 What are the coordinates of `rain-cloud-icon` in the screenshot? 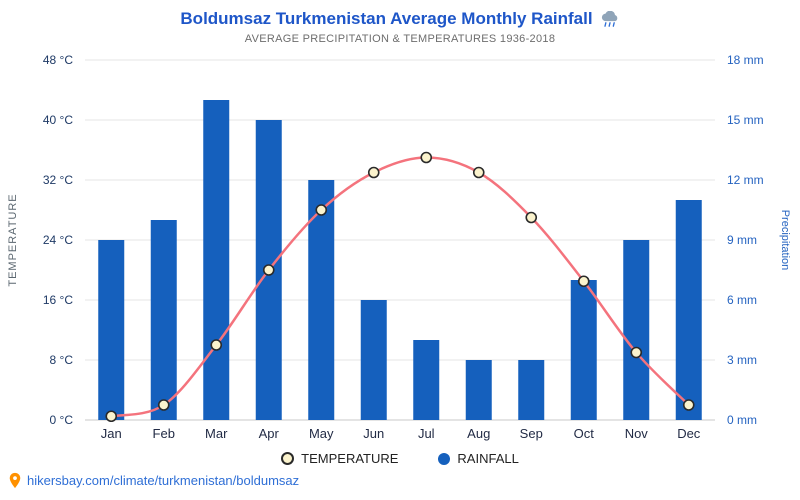 It's located at (609, 18).